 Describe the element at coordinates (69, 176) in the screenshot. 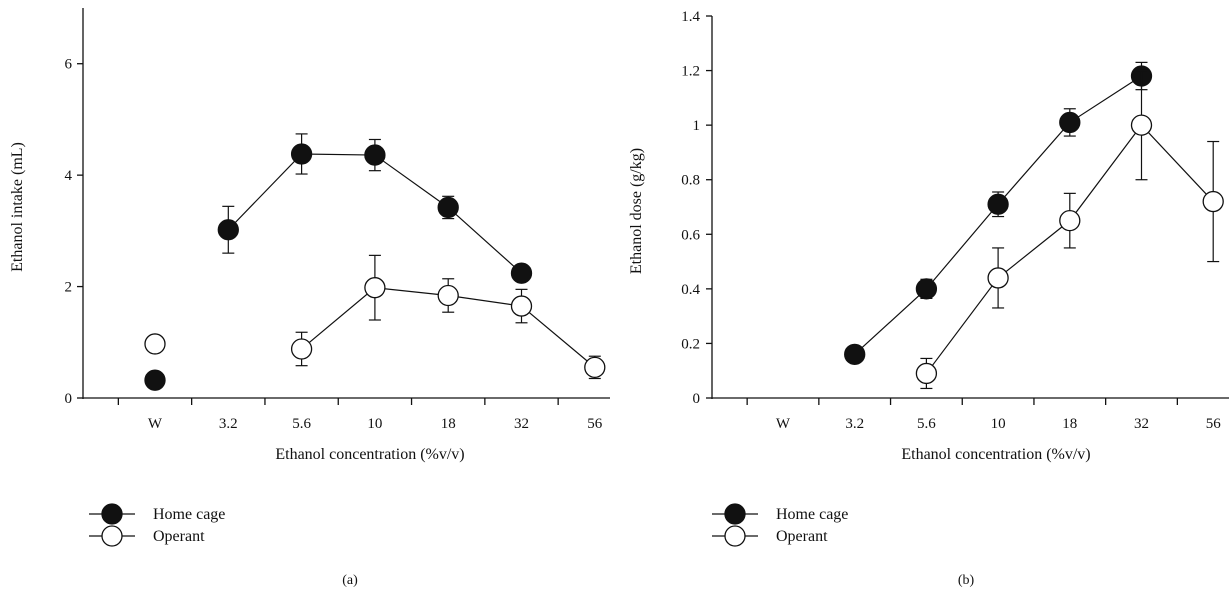

I see `y-tick-label: 4` at that location.